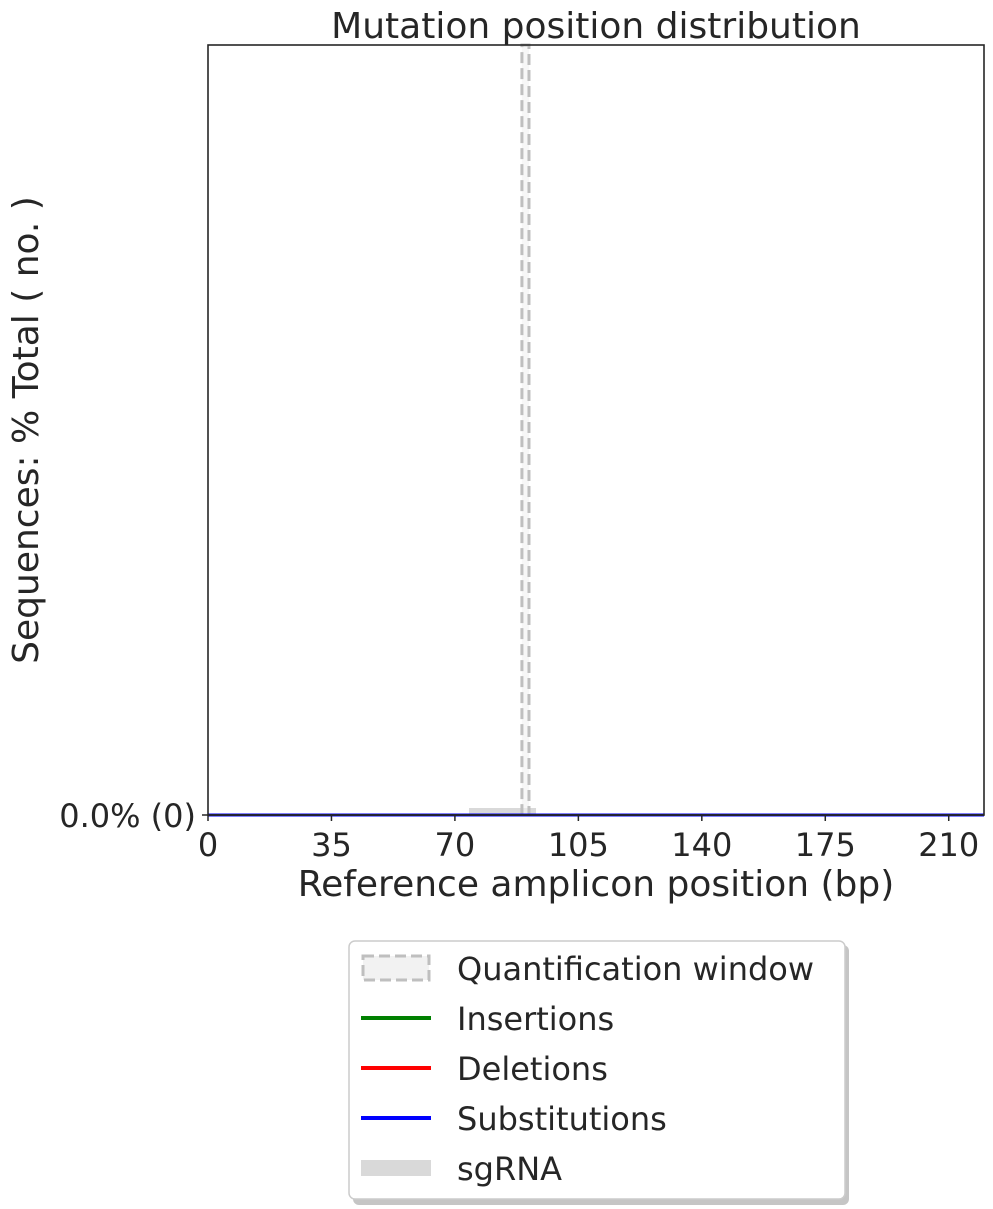 This screenshot has height=1209, width=993. What do you see at coordinates (578, 845) in the screenshot?
I see `x-tick-label: 105` at bounding box center [578, 845].